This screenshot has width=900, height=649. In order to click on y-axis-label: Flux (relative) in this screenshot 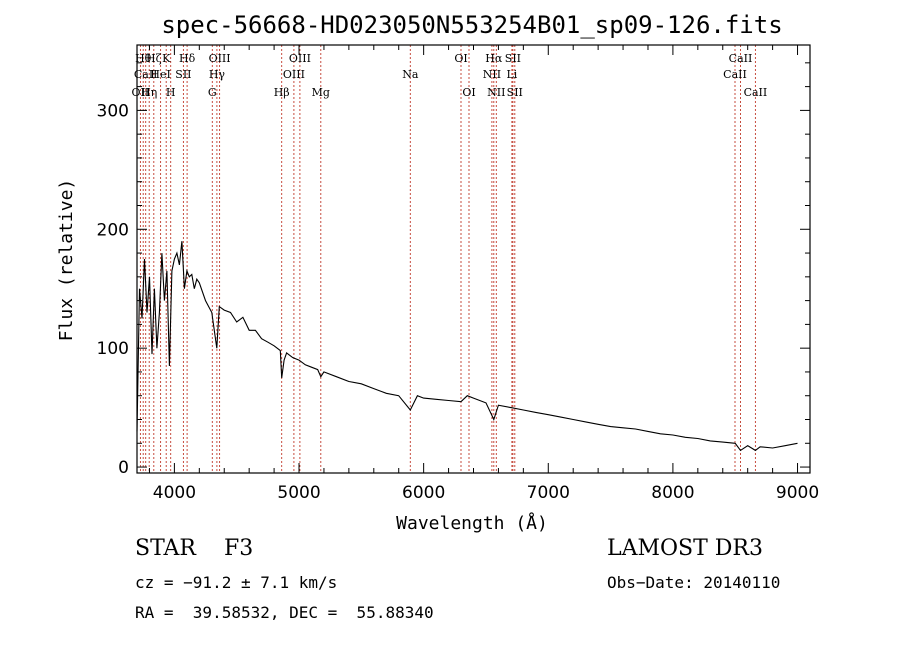, I will do `click(66, 260)`.